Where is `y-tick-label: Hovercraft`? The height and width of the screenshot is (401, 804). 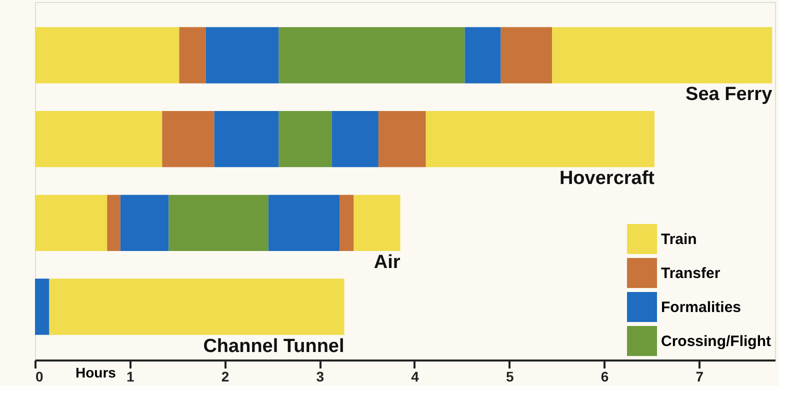
y-tick-label: Hovercraft is located at coordinates (607, 179).